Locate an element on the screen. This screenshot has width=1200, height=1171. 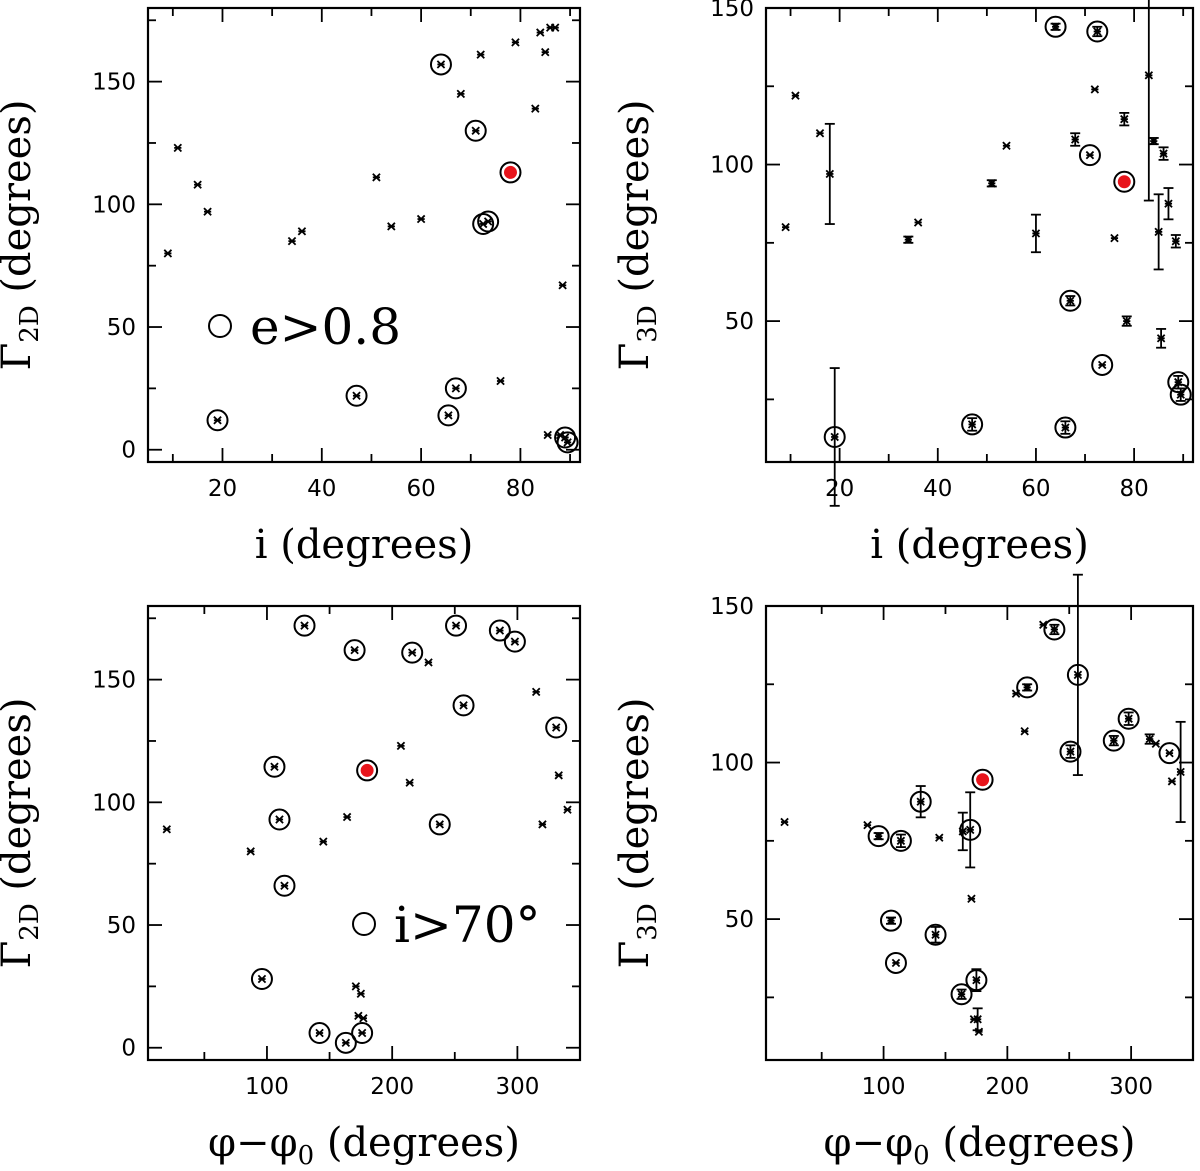
x-tick-label: 40 is located at coordinates (937, 489).